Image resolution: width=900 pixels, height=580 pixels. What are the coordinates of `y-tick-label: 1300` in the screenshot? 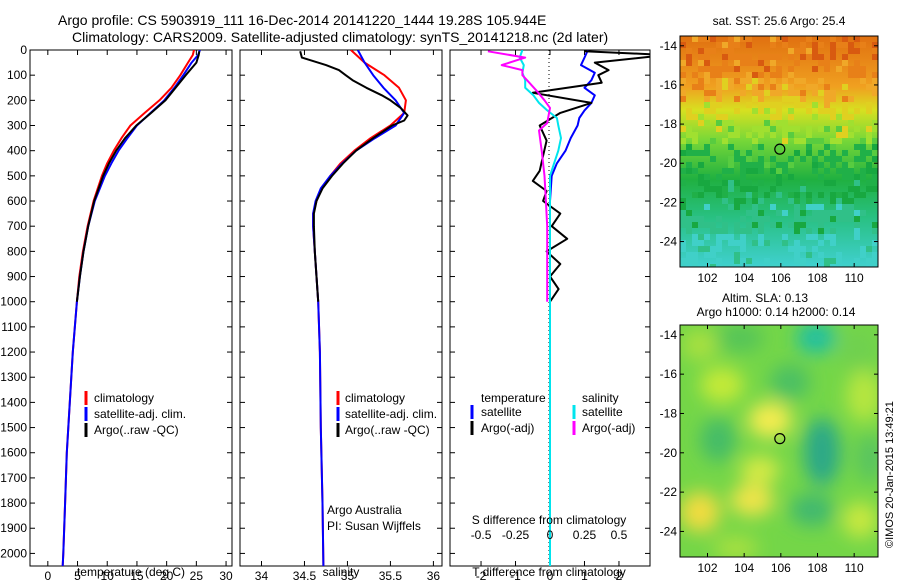 It's located at (13, 377).